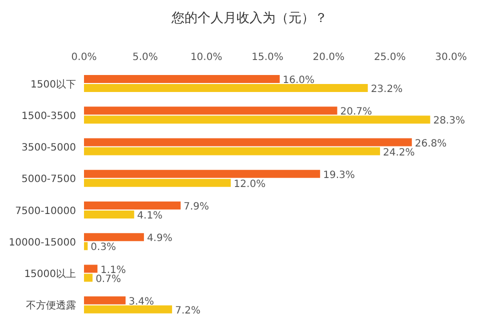  What do you see at coordinates (328, 57) in the screenshot?
I see `x-tick-label: 20.0%` at bounding box center [328, 57].